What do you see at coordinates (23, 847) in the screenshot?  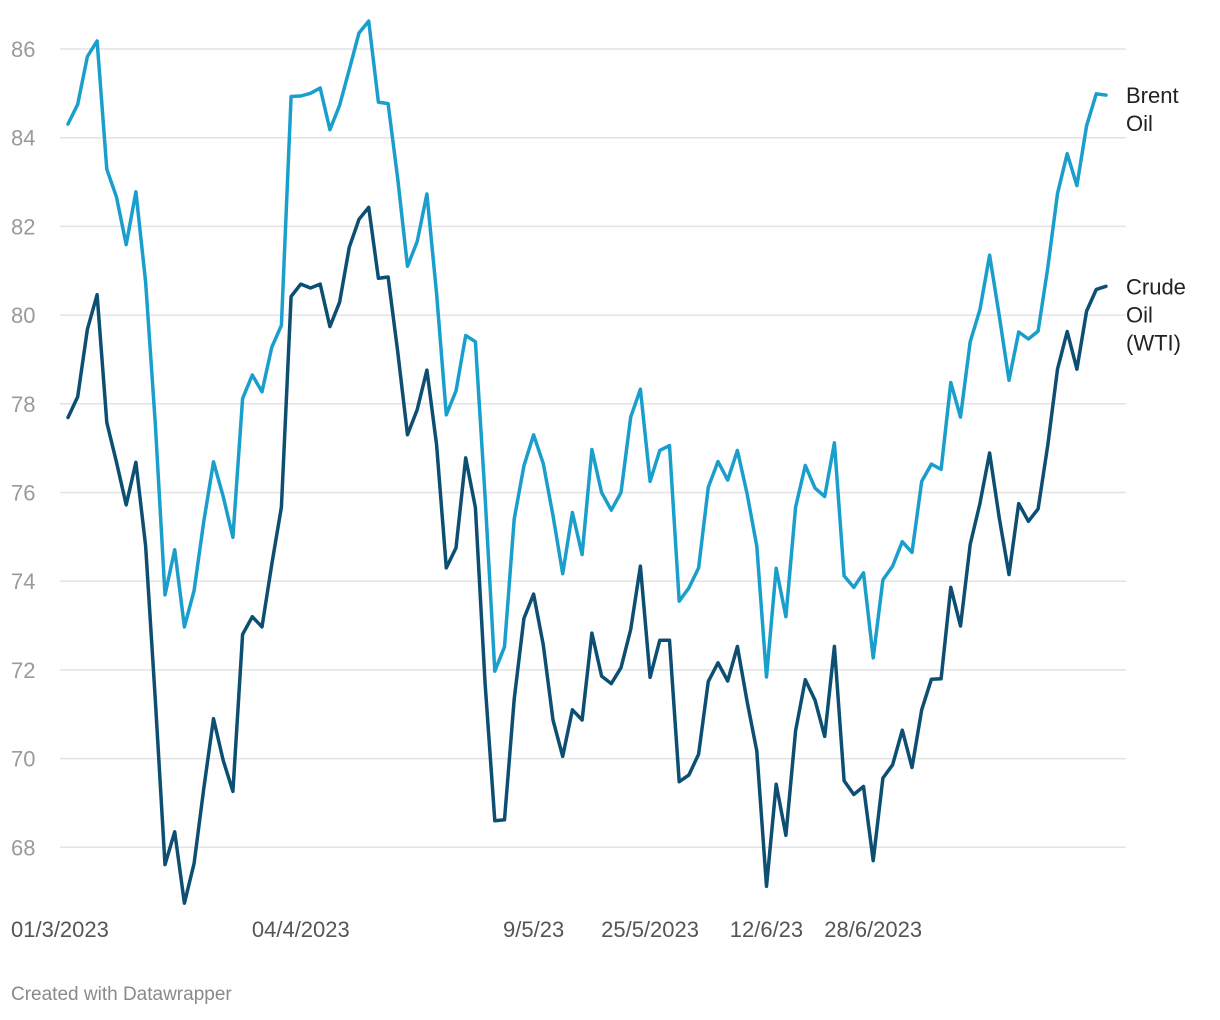 I see `y-tick-label-68: 68` at bounding box center [23, 847].